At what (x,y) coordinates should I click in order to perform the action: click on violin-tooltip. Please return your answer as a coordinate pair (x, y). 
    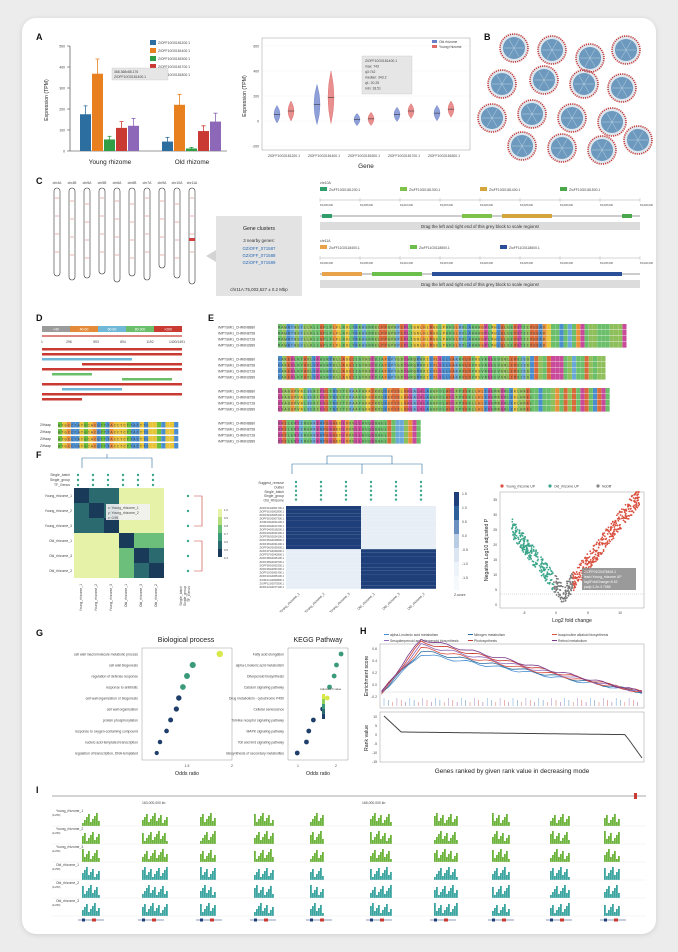
    Looking at the image, I should click on (387, 75).